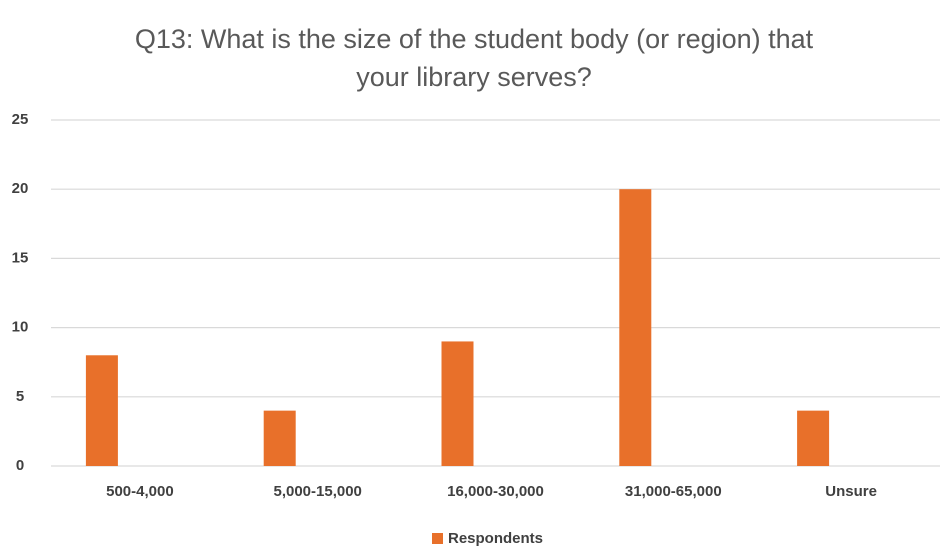 Image resolution: width=949 pixels, height=552 pixels. Describe the element at coordinates (851, 491) in the screenshot. I see `x-tick-label: Unsure` at that location.